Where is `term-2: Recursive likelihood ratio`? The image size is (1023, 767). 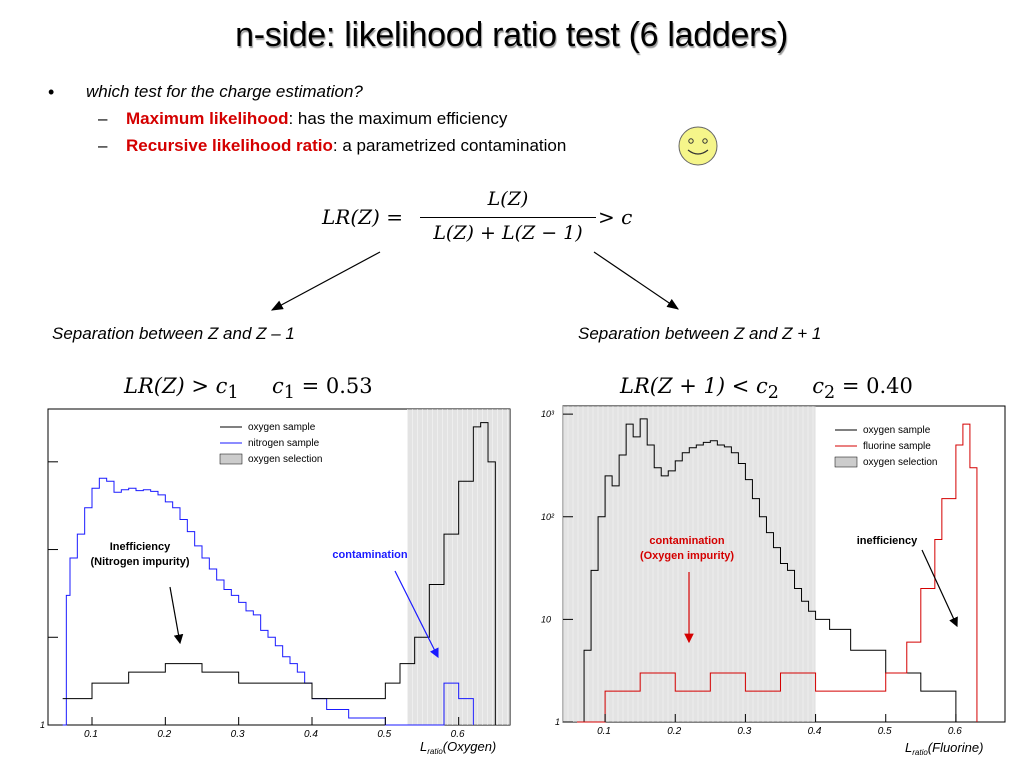
term-2: Recursive likelihood ratio is located at coordinates (229, 145).